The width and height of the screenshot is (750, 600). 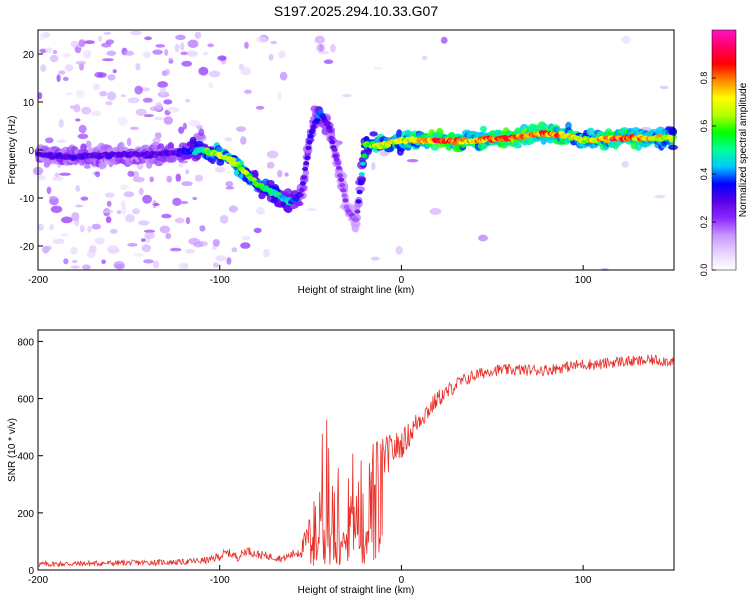 What do you see at coordinates (402, 280) in the screenshot?
I see `x-tick-label: 0` at bounding box center [402, 280].